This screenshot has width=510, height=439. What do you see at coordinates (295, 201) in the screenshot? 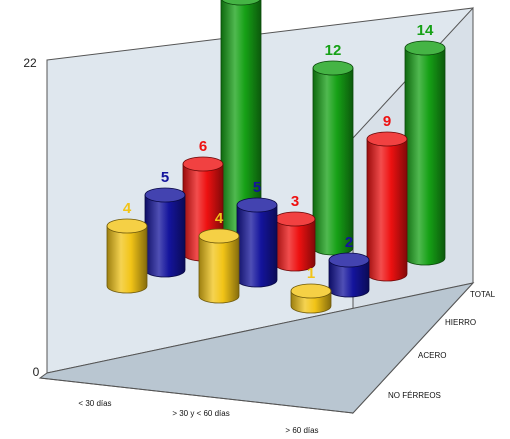
I see `data-label: 3` at bounding box center [295, 201].